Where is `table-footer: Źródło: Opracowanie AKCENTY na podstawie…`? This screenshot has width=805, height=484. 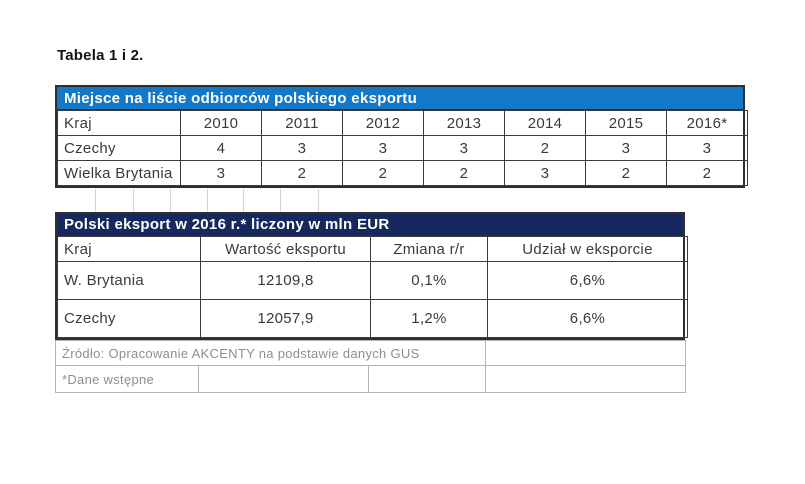
table-footer: Źródło: Opracowanie AKCENTY na podstawie… is located at coordinates (370, 366).